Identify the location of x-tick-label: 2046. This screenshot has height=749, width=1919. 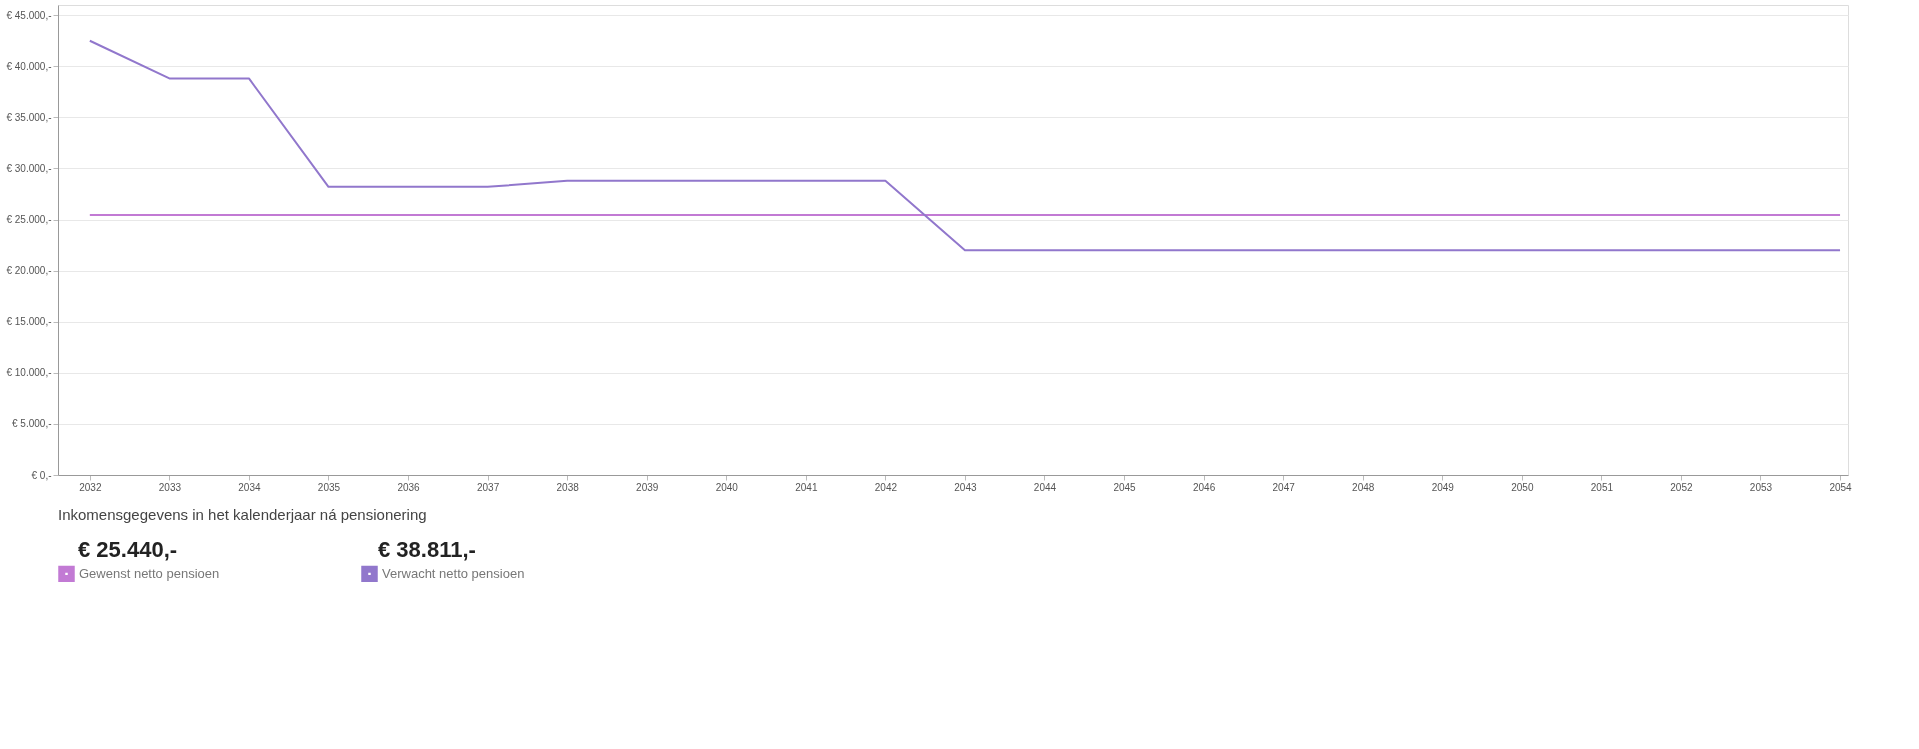
(1204, 487).